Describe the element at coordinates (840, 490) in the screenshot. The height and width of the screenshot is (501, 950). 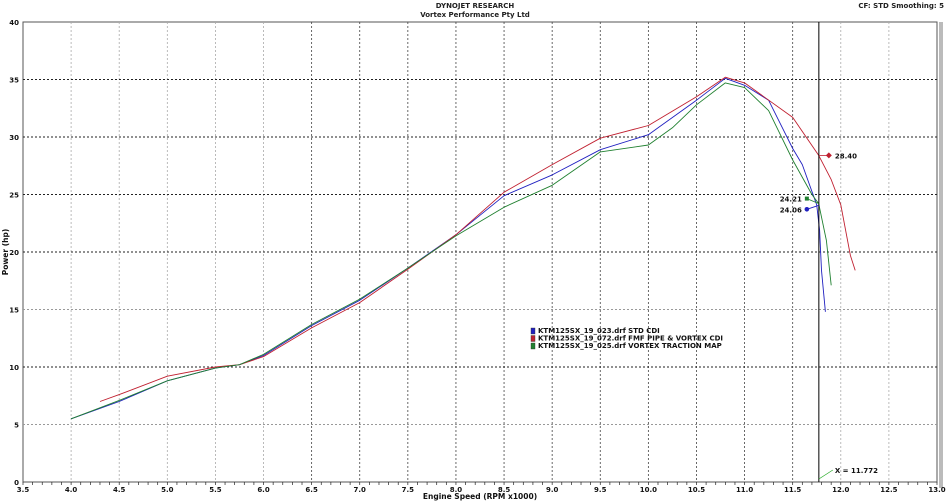
I see `x-tick-label: 12.0` at that location.